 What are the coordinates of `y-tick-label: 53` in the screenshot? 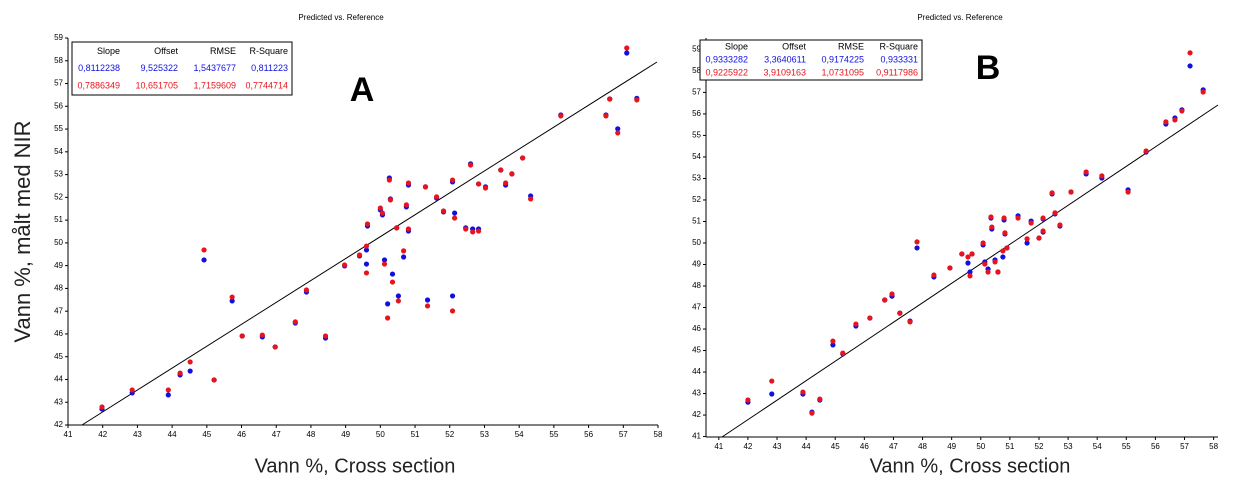 It's located at (696, 178).